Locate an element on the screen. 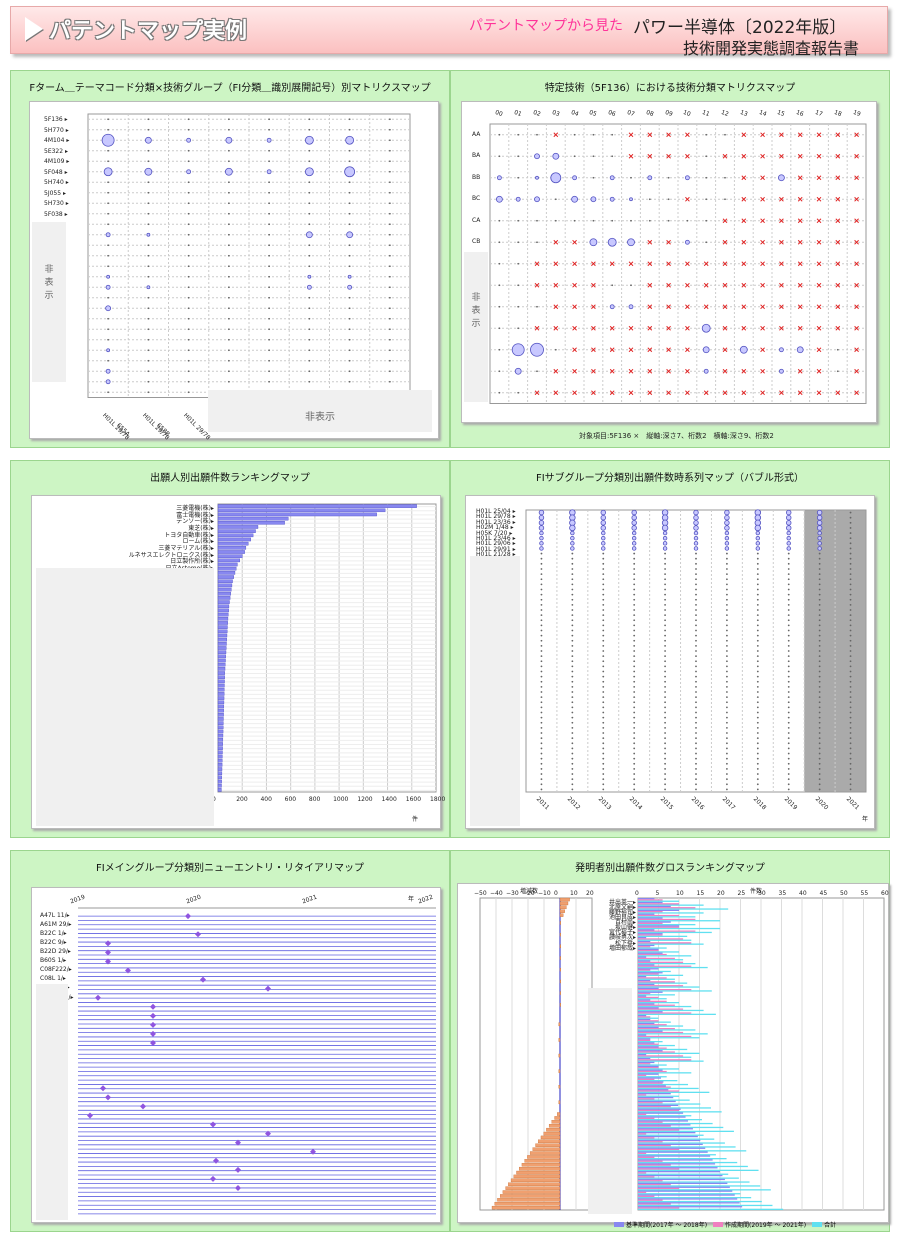  hidden-names-area is located at coordinates (610, 1101).